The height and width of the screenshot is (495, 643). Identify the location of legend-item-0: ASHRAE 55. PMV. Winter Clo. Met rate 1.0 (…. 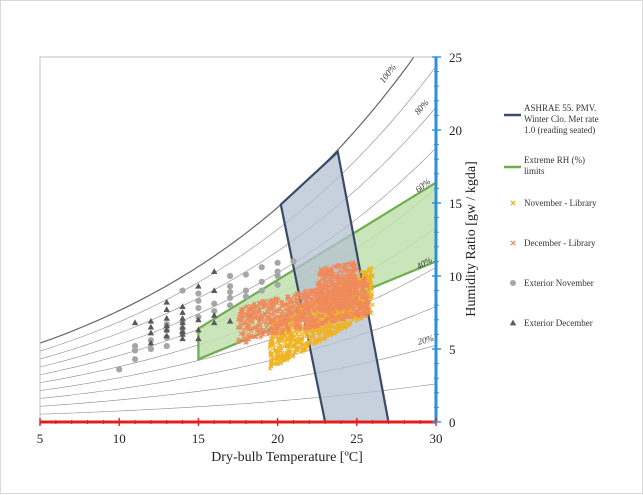
(551, 119).